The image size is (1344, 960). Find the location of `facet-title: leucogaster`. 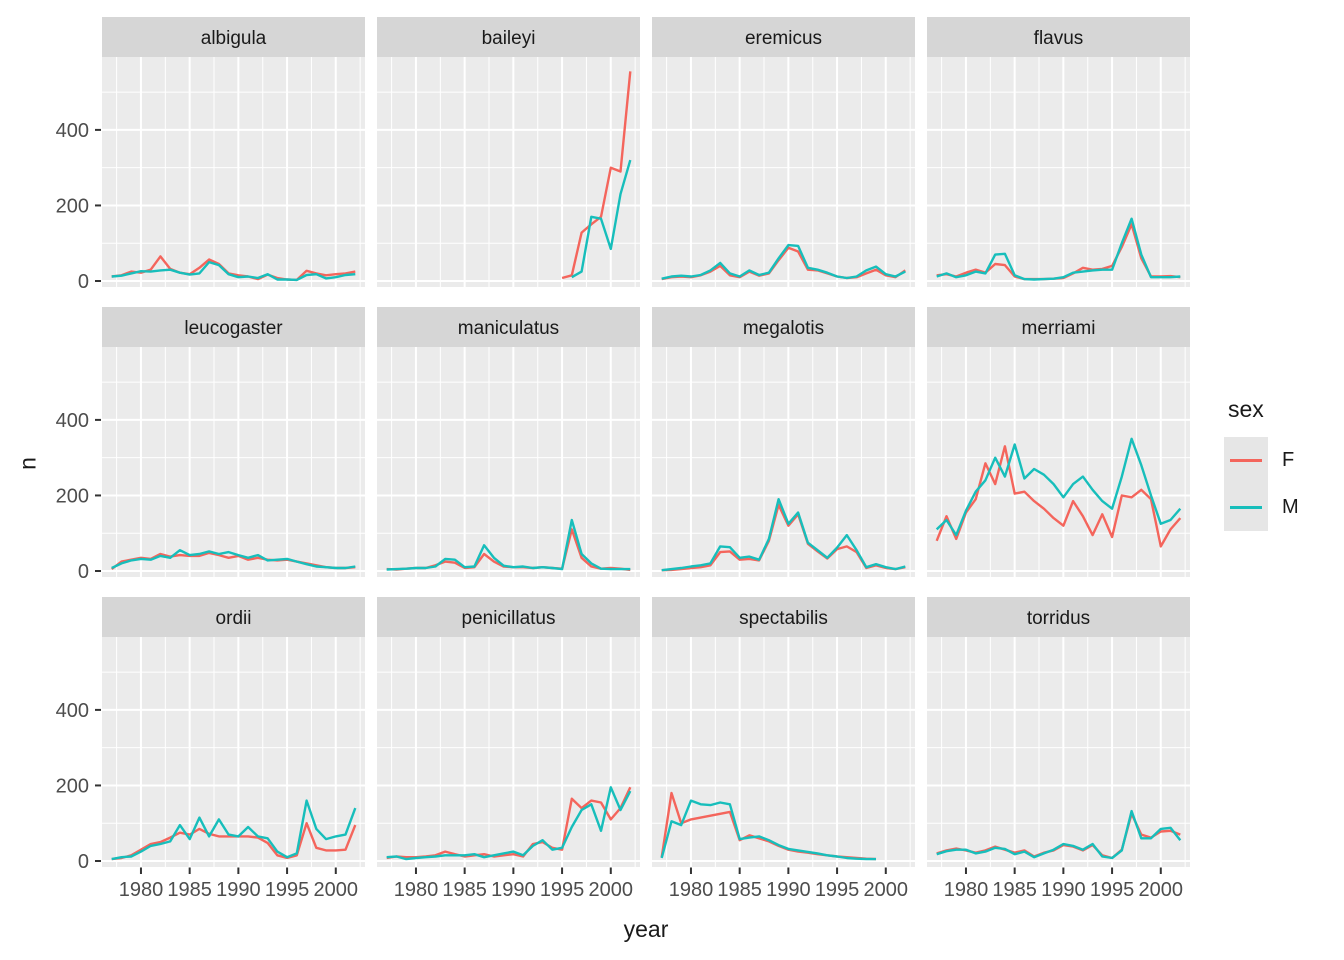

facet-title: leucogaster is located at coordinates (233, 328).